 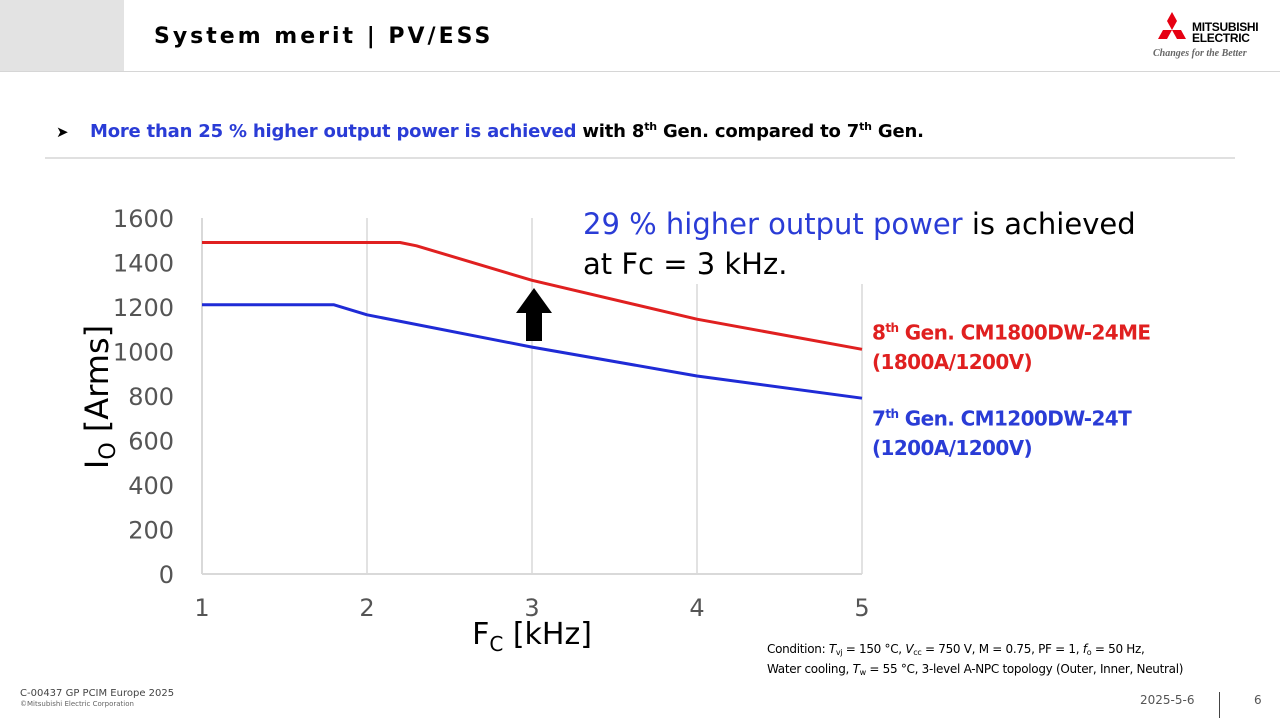 I want to click on legend-gen8: 8th Gen. CM1800DW-24ME (1800A/1200V), so click(x=1011, y=345).